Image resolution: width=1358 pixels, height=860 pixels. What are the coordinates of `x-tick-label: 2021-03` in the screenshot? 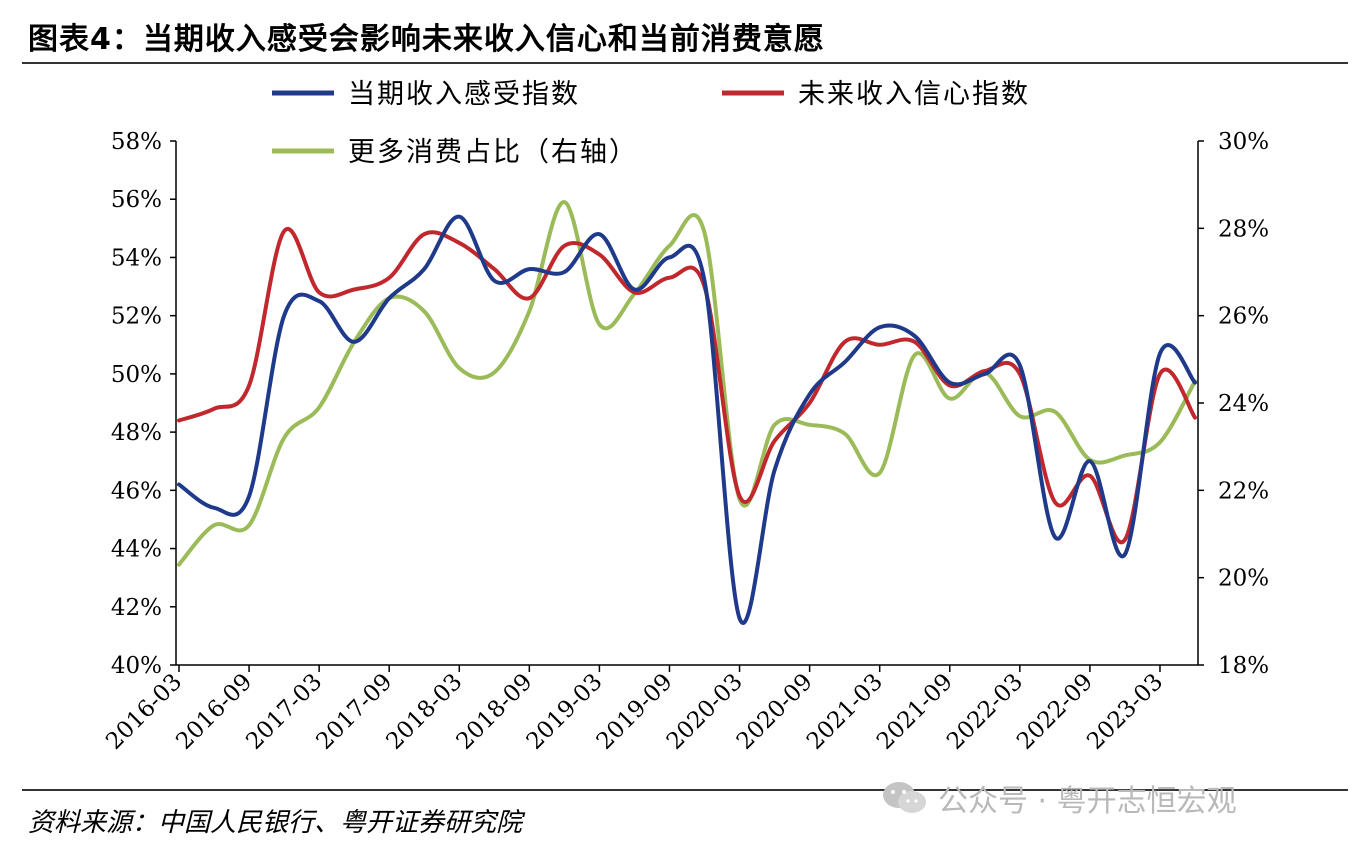 It's located at (845, 712).